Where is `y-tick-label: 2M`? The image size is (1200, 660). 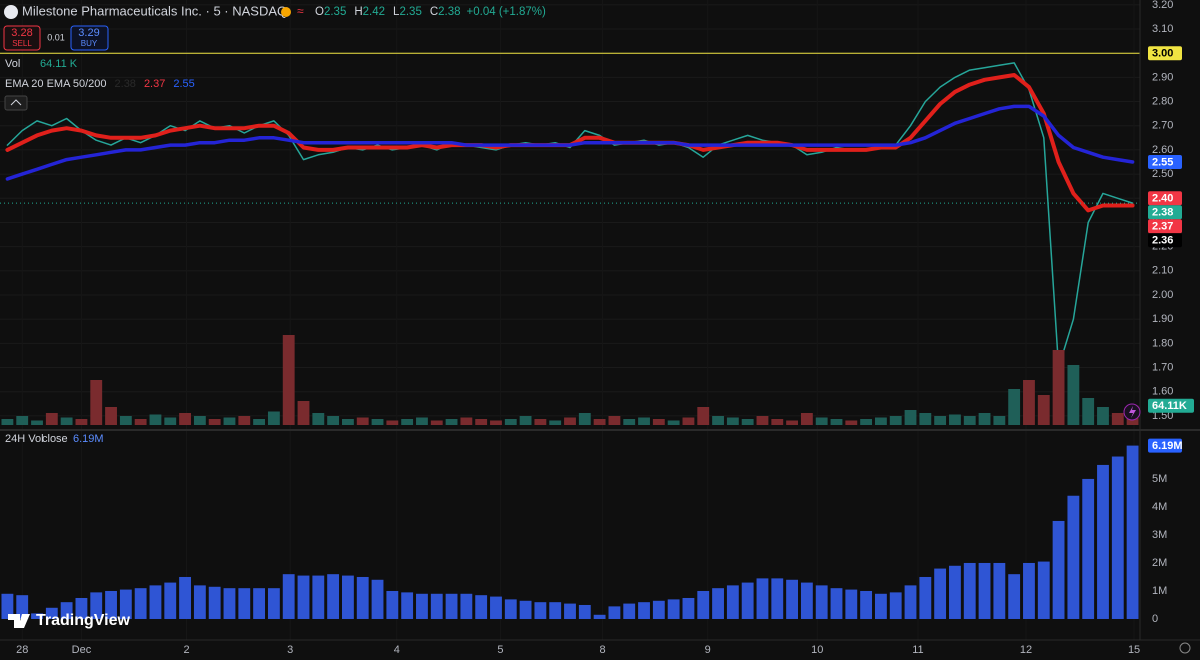
y-tick-label: 2M is located at coordinates (1159, 563).